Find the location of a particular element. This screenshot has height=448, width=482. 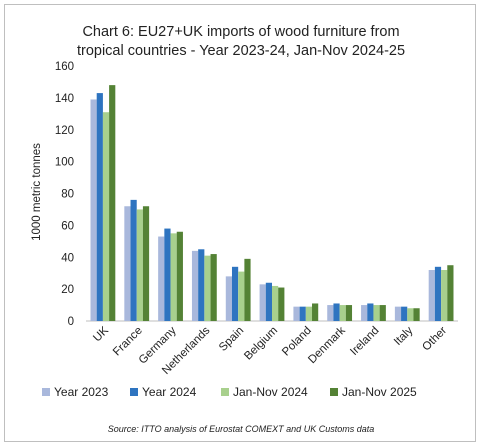

y-tick-label: 60 is located at coordinates (67, 226).